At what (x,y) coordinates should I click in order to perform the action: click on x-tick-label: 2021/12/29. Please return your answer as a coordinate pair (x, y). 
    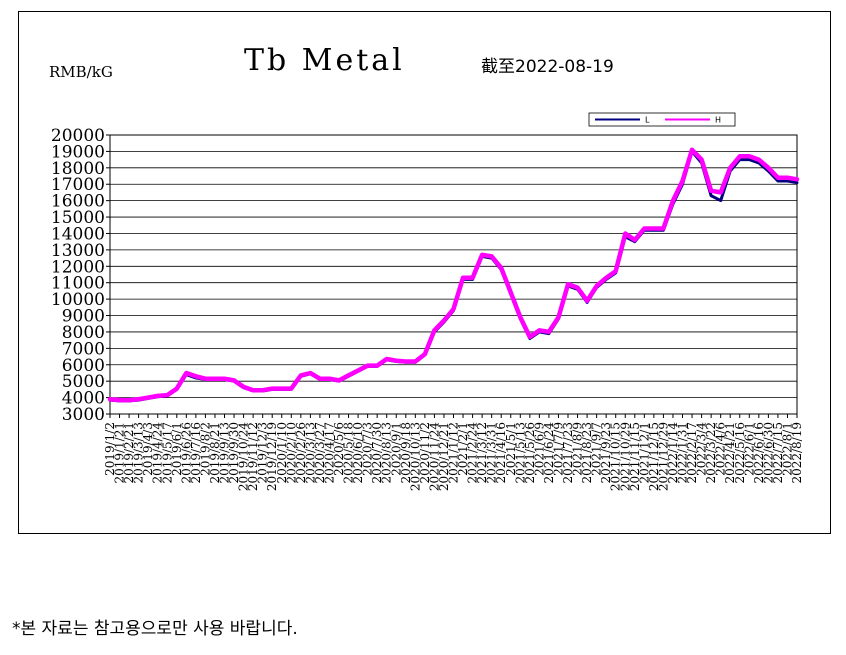
    Looking at the image, I should click on (663, 456).